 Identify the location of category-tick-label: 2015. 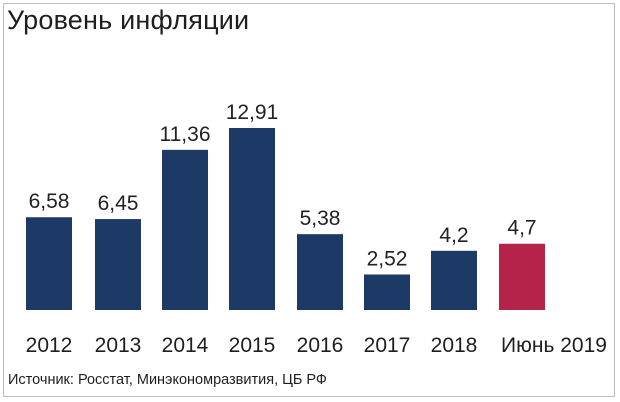
(252, 345).